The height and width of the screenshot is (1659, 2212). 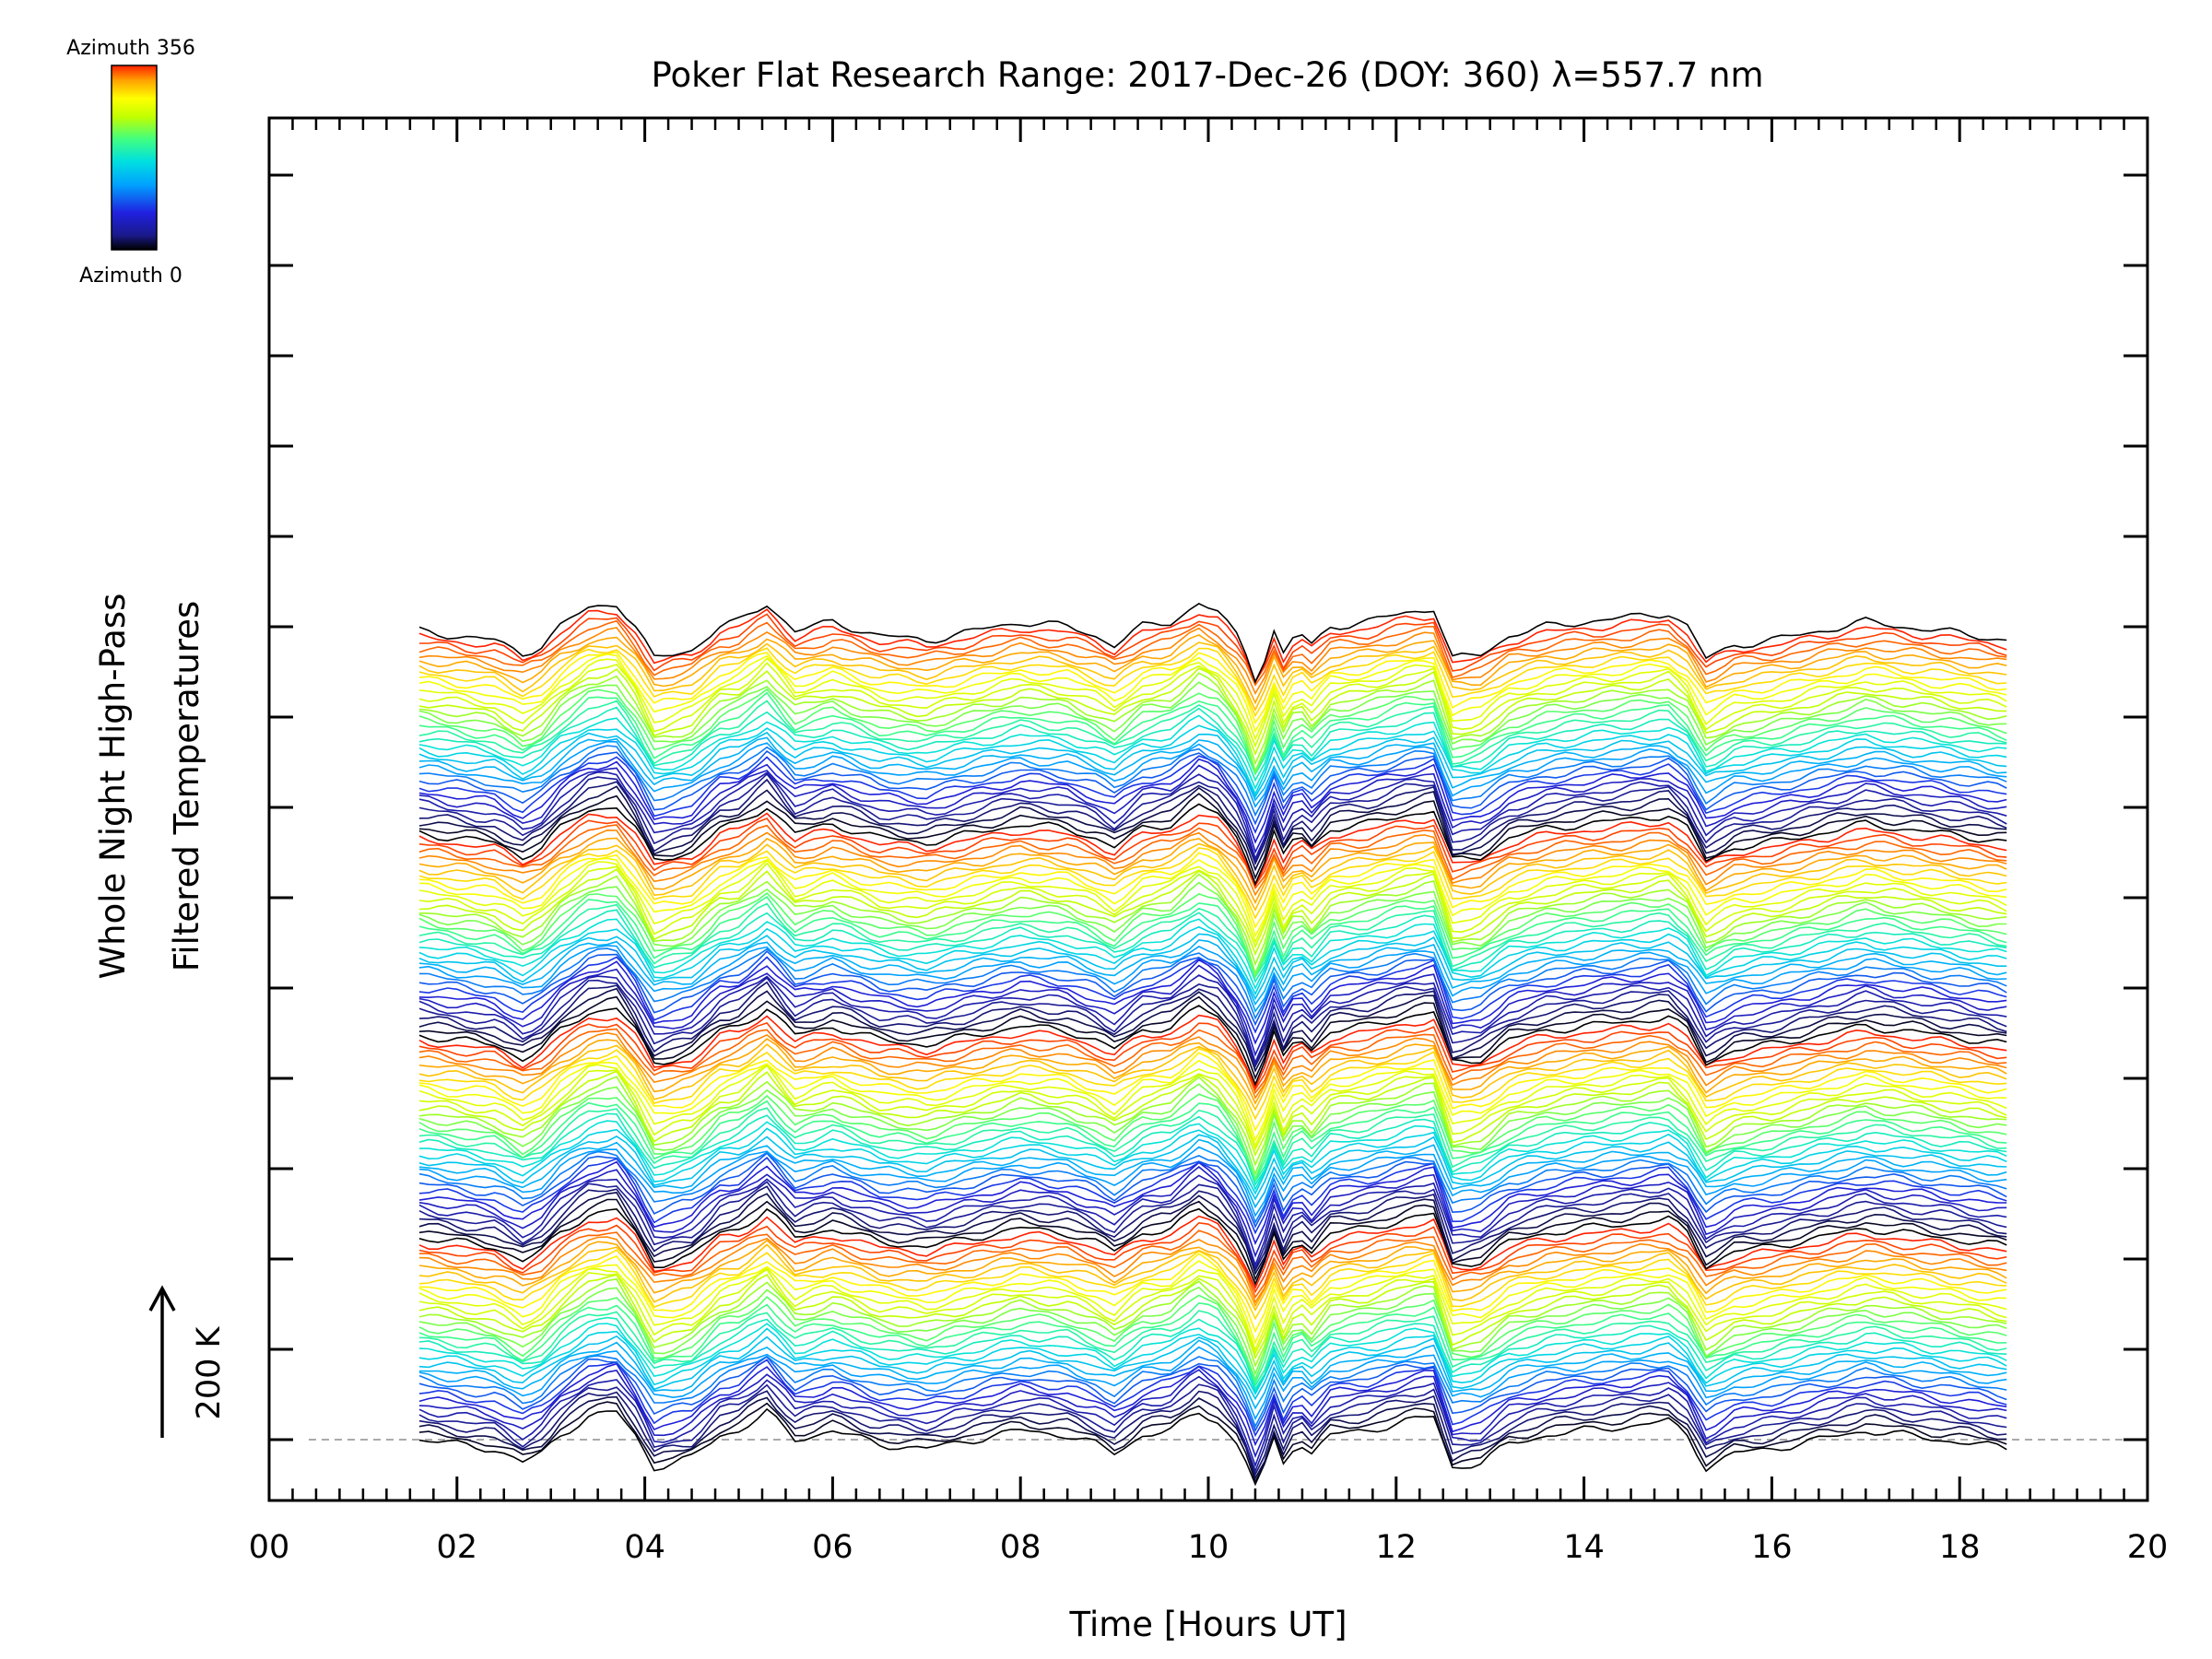 What do you see at coordinates (1207, 1624) in the screenshot?
I see `x-axis-label: Time [Hours UT]` at bounding box center [1207, 1624].